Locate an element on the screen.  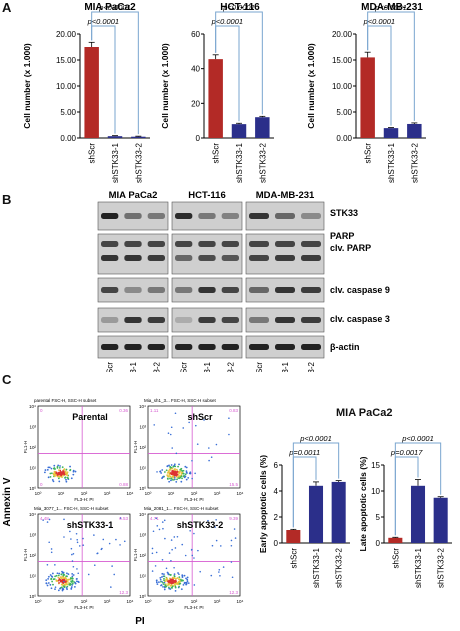
y-tick-label: 60 is located at coordinates (195, 34).